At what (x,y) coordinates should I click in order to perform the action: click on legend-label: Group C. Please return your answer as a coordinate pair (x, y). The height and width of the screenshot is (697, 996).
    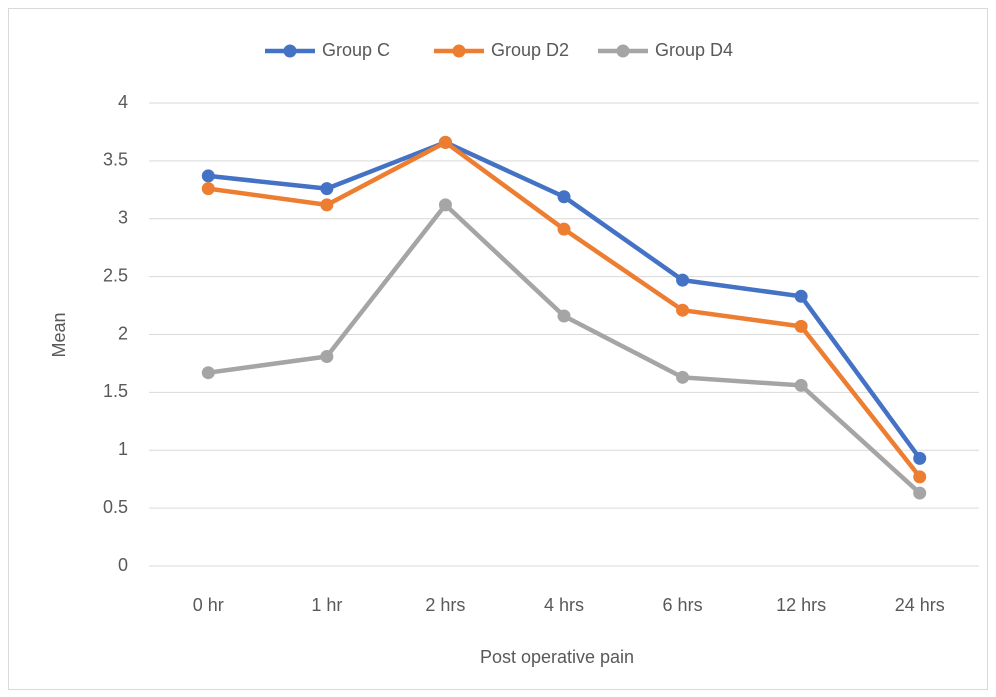
    Looking at the image, I should click on (356, 50).